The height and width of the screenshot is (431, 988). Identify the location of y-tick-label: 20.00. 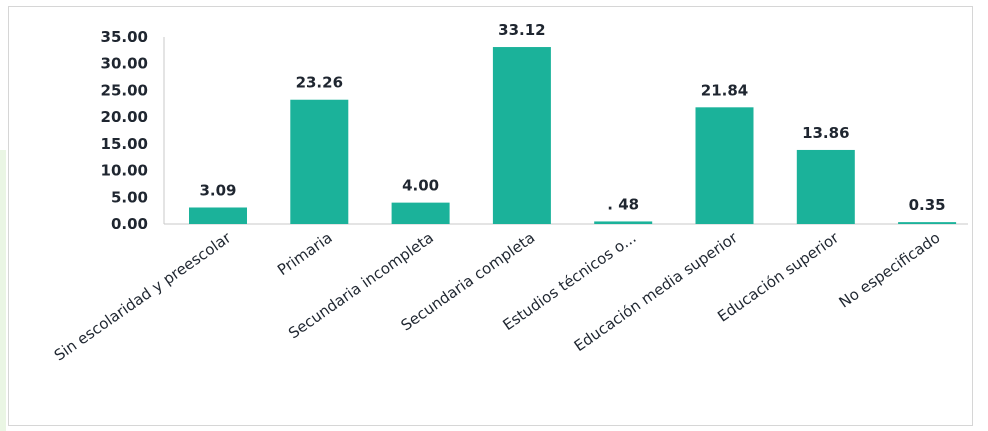
(124, 117).